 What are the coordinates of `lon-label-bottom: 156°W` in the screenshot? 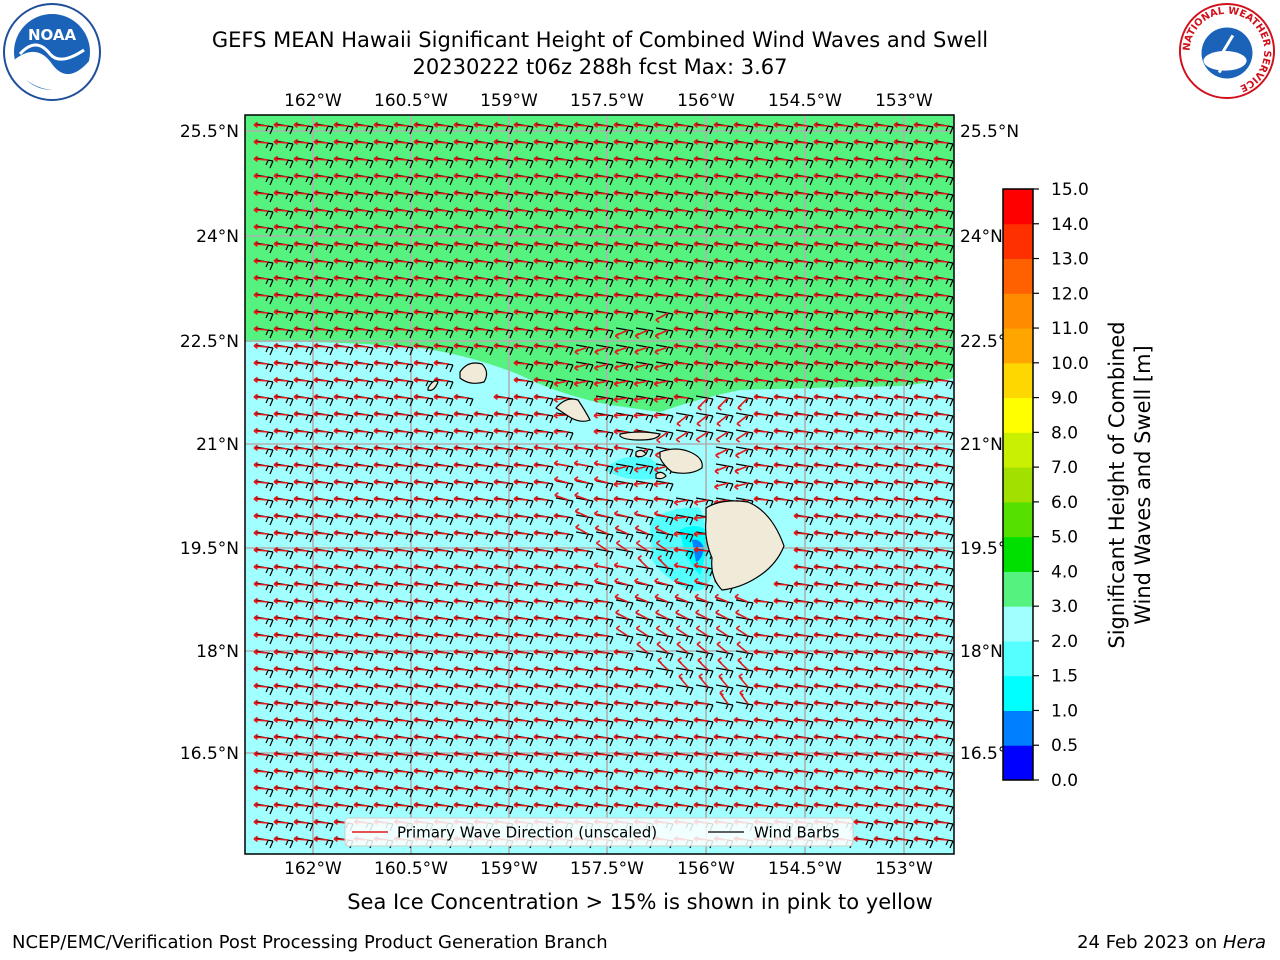 It's located at (706, 869).